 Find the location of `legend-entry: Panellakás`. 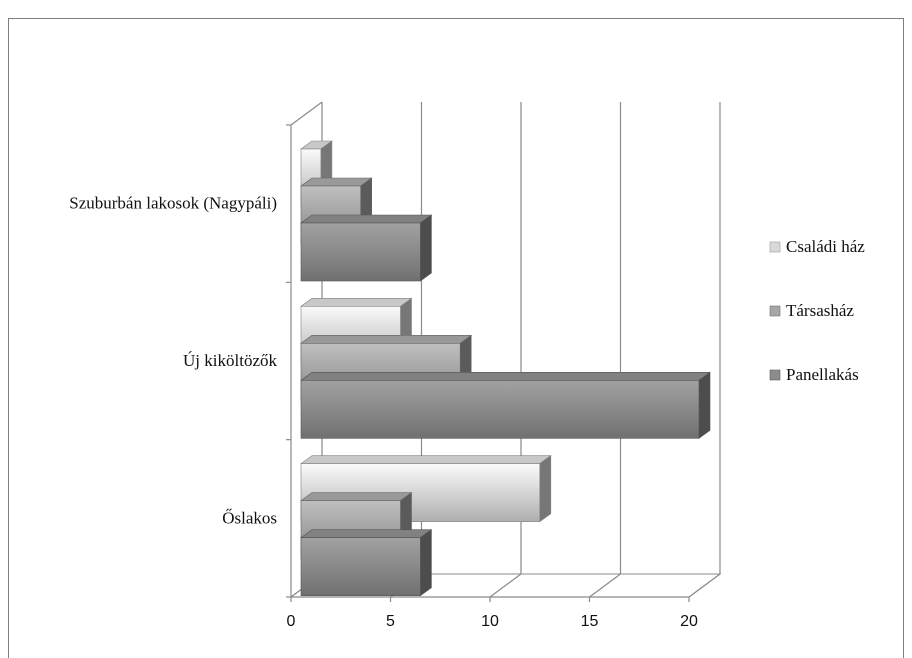

legend-entry: Panellakás is located at coordinates (822, 374).